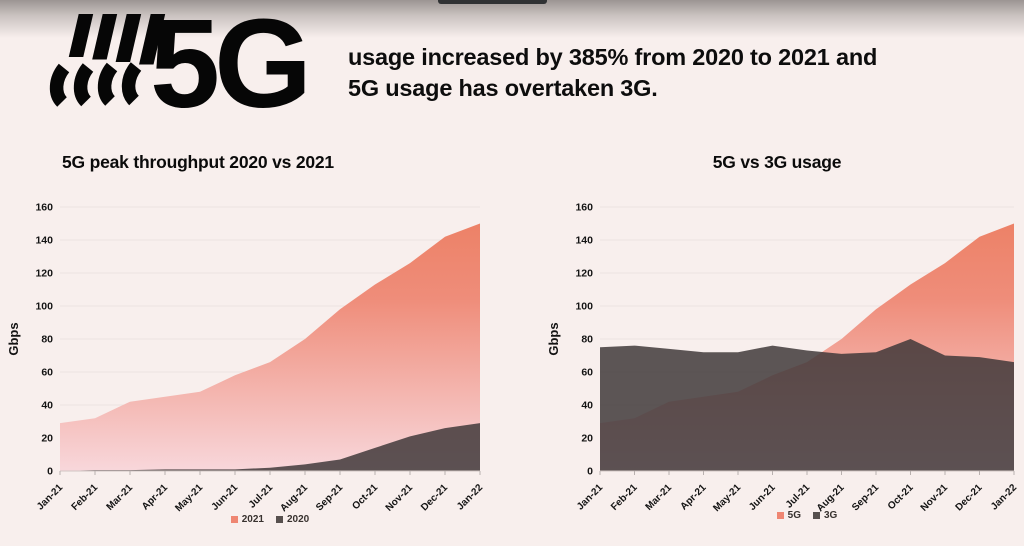 The width and height of the screenshot is (1024, 546). What do you see at coordinates (777, 162) in the screenshot?
I see `right-chart-title: 5G vs 3G usage` at bounding box center [777, 162].